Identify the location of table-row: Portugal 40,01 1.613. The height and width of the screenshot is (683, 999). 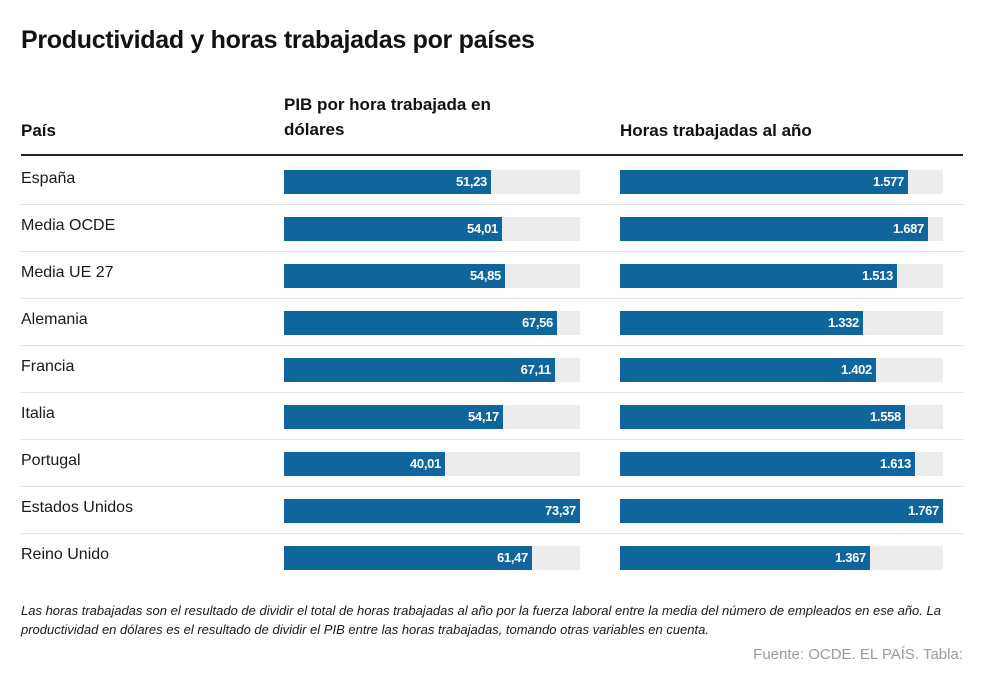
(492, 463).